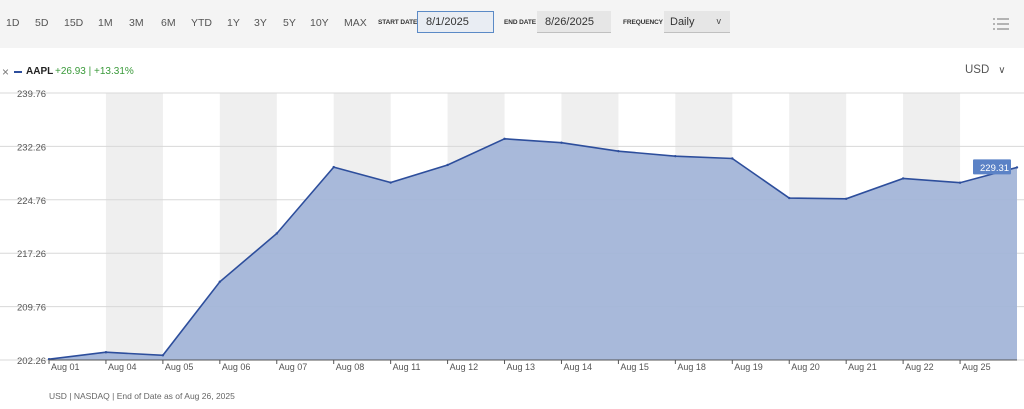  What do you see at coordinates (350, 367) in the screenshot?
I see `x-tick-label: Aug 08` at bounding box center [350, 367].